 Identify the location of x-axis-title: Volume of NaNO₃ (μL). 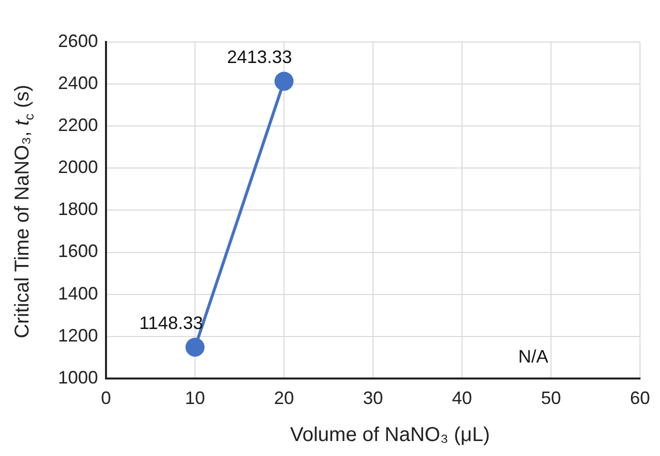
(390, 435).